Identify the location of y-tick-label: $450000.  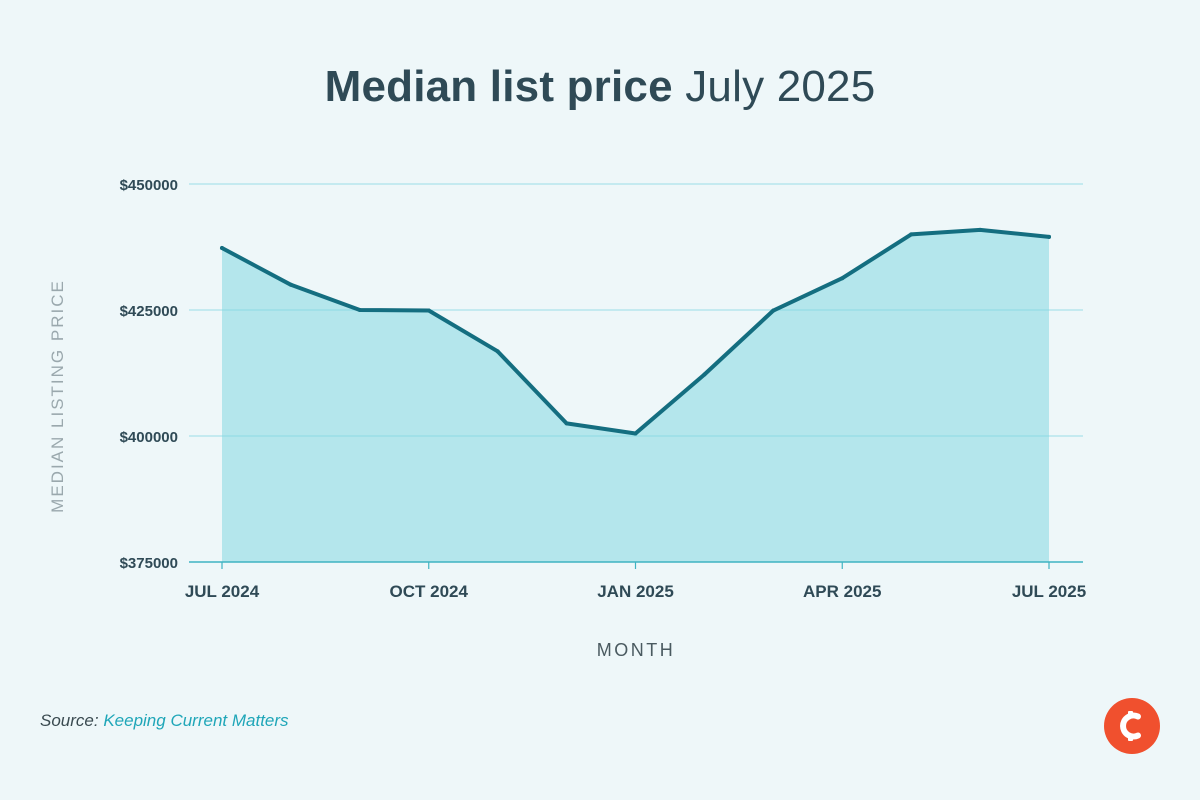
(149, 185).